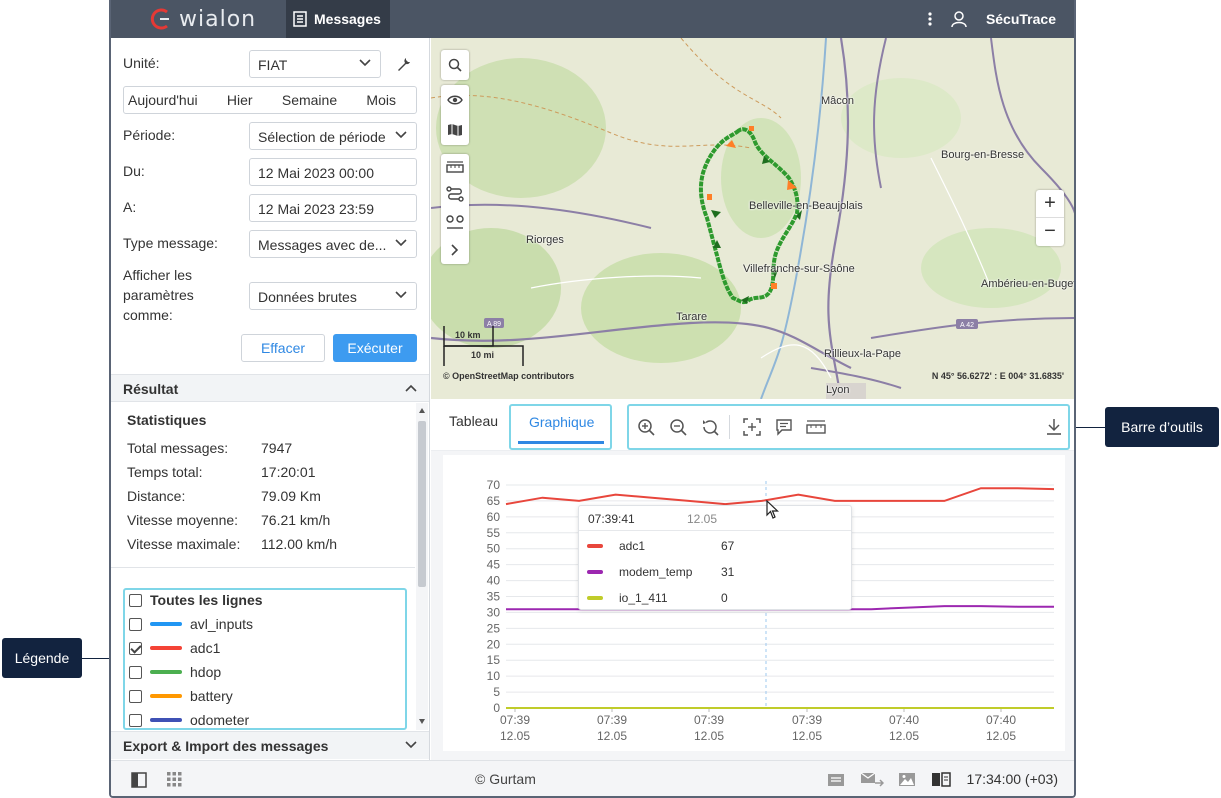 This screenshot has width=1221, height=798. What do you see at coordinates (422, 410) in the screenshot?
I see `scroll-up-icon` at bounding box center [422, 410].